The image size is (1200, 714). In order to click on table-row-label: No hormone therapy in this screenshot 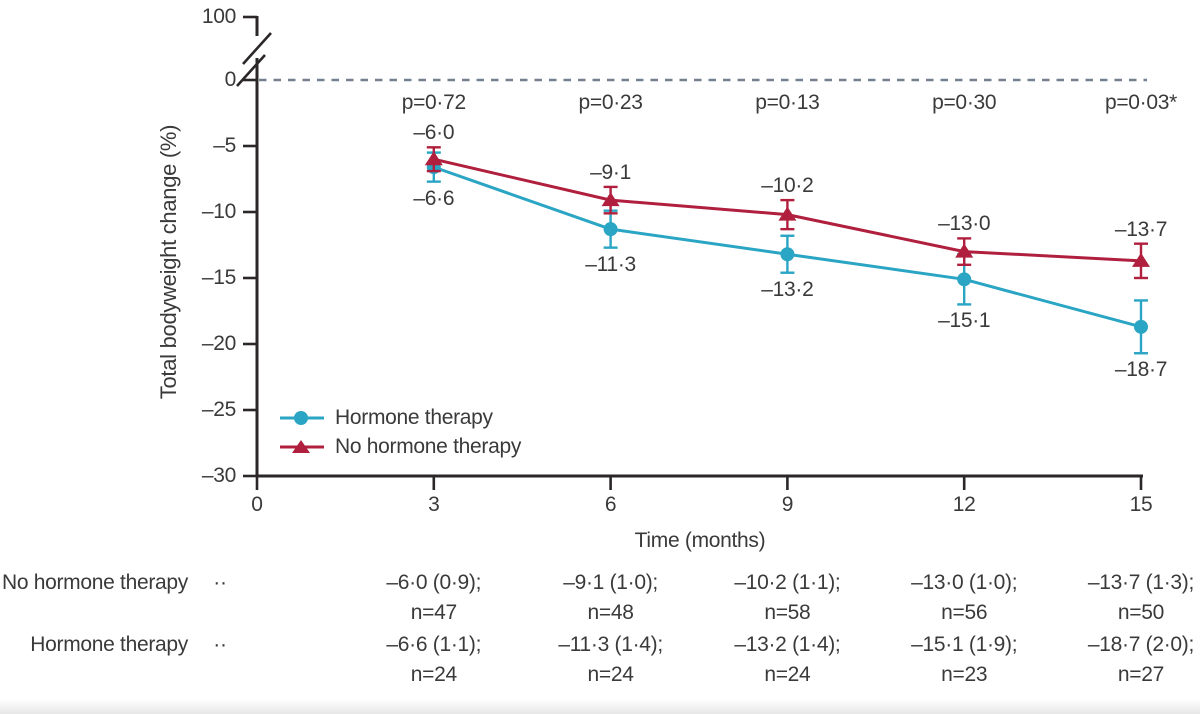, I will do `click(94, 582)`.